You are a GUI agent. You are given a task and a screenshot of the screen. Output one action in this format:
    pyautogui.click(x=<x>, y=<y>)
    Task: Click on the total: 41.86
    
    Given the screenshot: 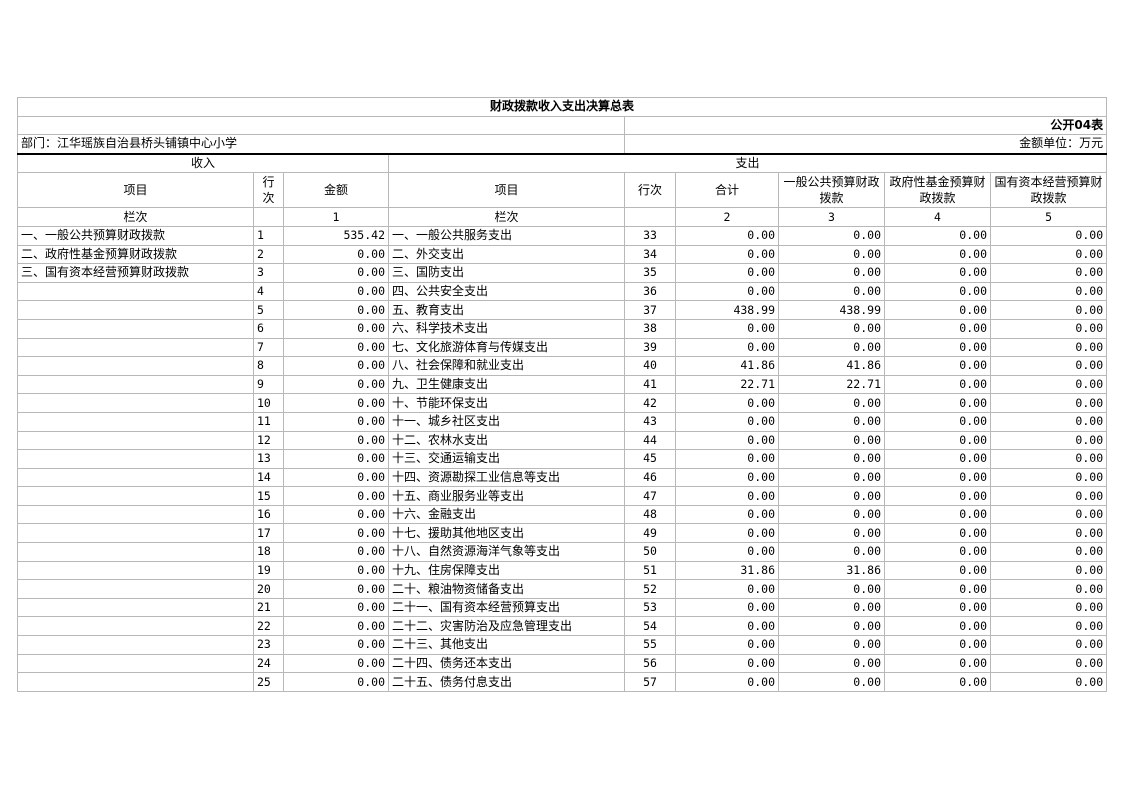 What is the action you would take?
    pyautogui.click(x=727, y=366)
    